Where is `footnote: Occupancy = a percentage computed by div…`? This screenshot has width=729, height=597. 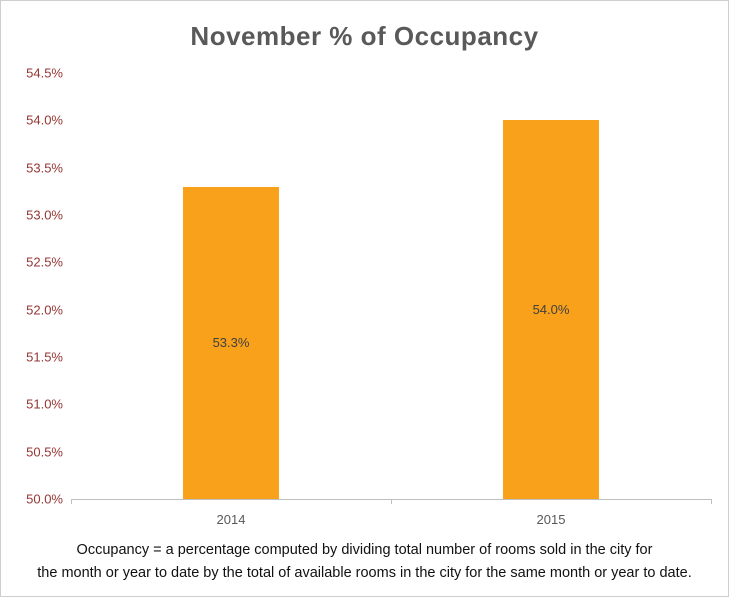 footnote: Occupancy = a percentage computed by div… is located at coordinates (364, 561).